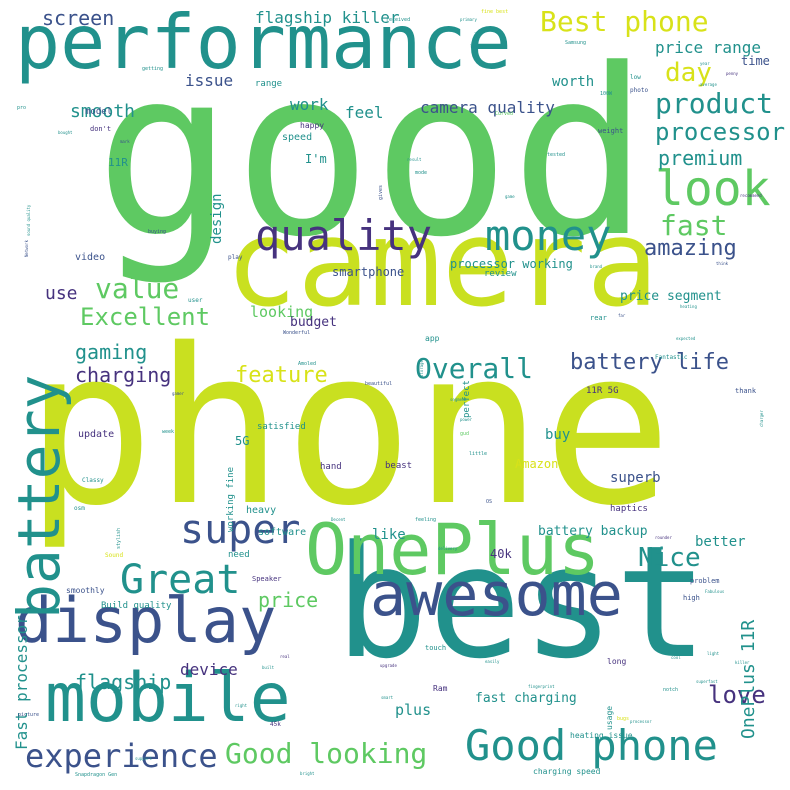  Describe the element at coordinates (746, 391) in the screenshot. I see `cloud-word: thank` at that location.